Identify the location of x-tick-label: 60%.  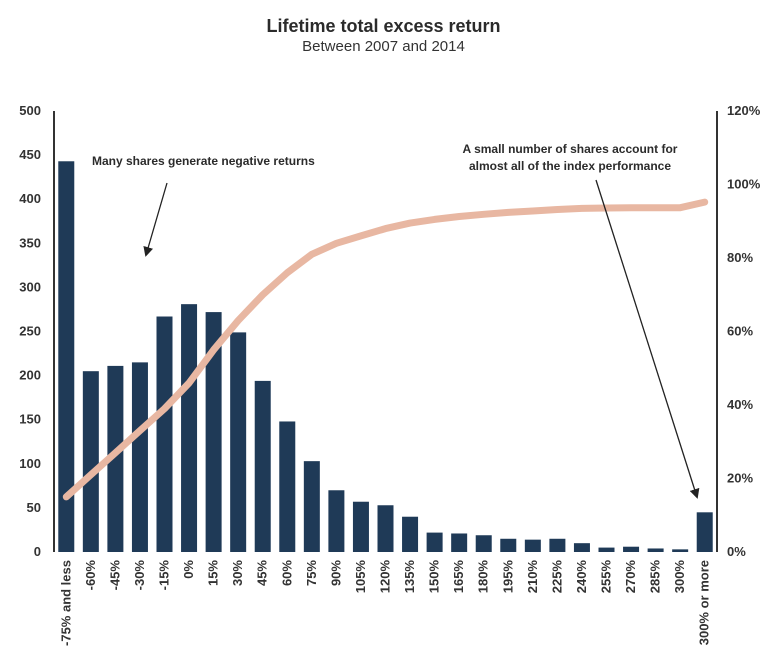
(286, 573).